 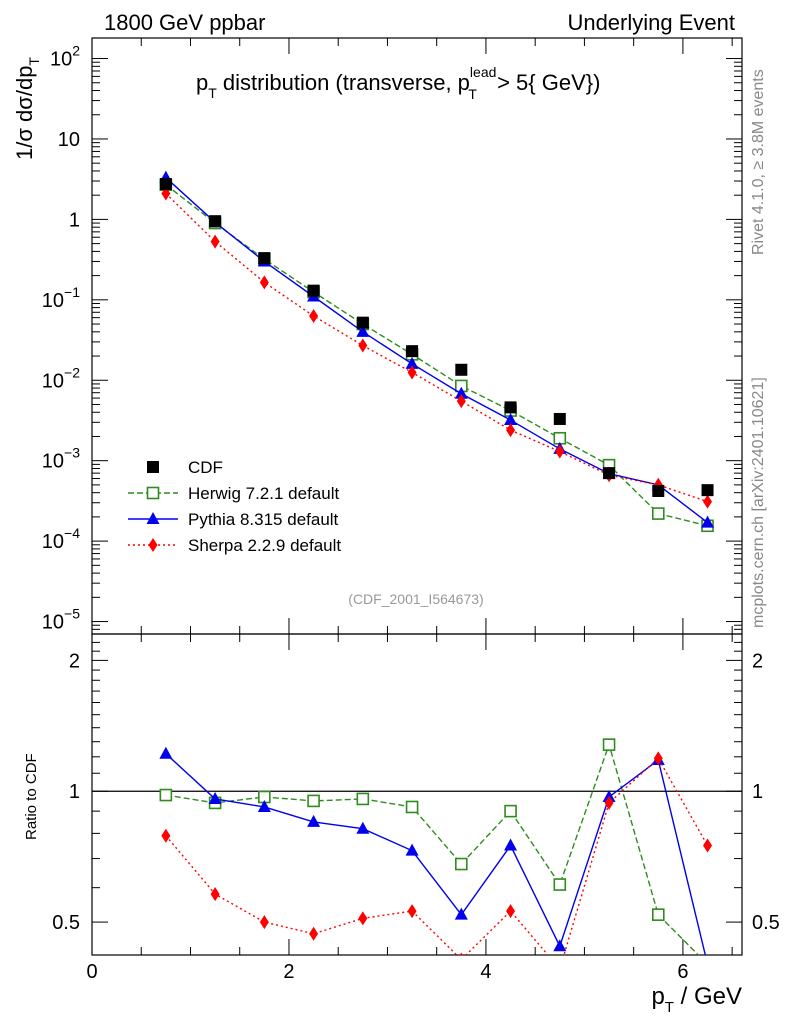 I want to click on main-y-tick-label: 10⁻⁴, so click(x=61, y=539).